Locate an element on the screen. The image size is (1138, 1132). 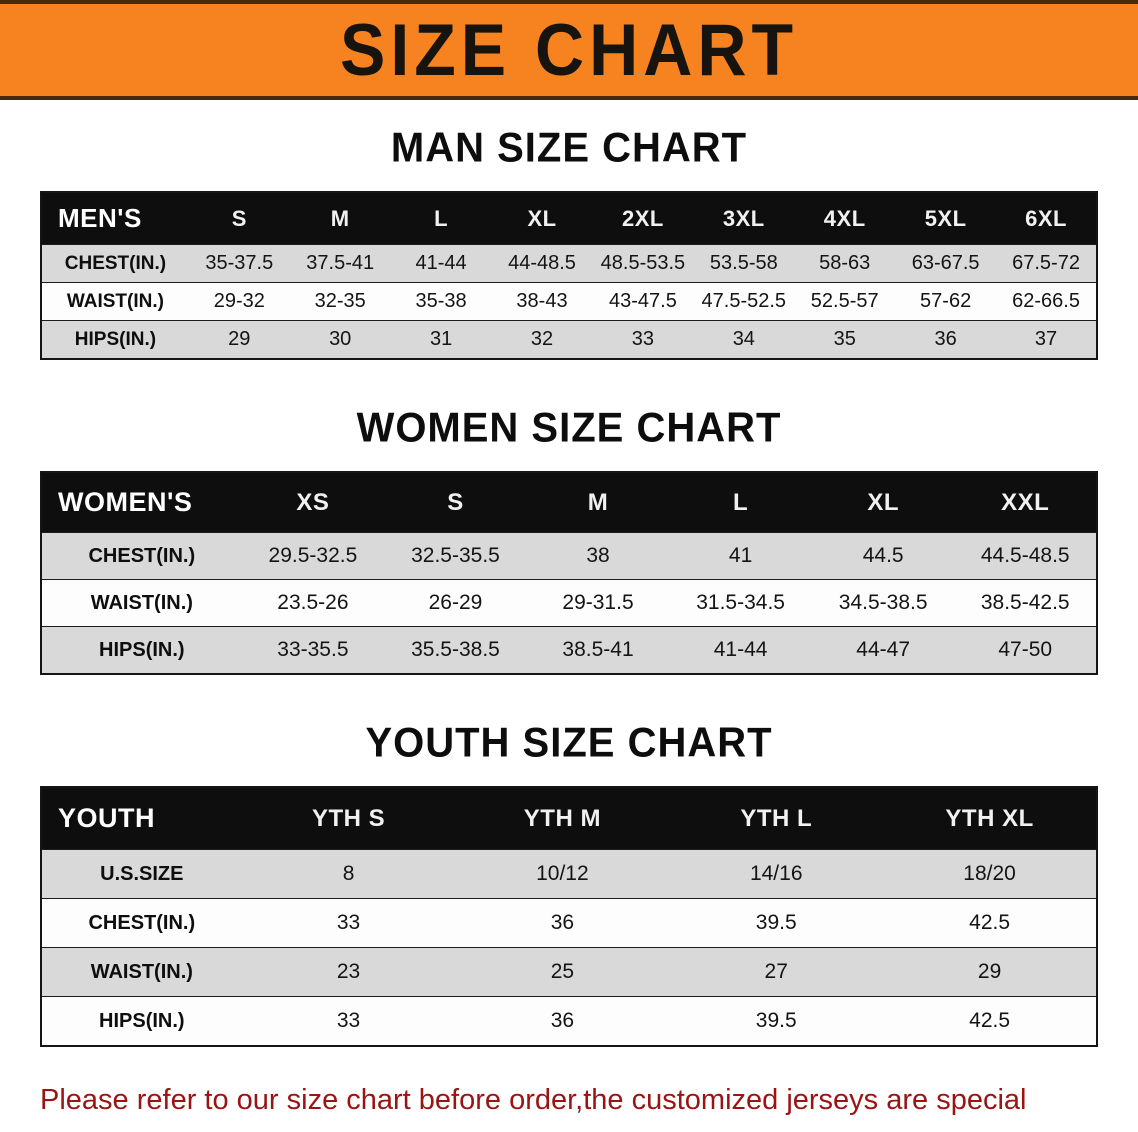
size-column-header: 4XL is located at coordinates (844, 218).